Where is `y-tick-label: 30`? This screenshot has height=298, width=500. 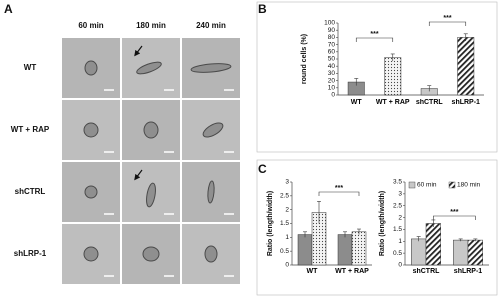 y-tick-label: 30 is located at coordinates (332, 73).